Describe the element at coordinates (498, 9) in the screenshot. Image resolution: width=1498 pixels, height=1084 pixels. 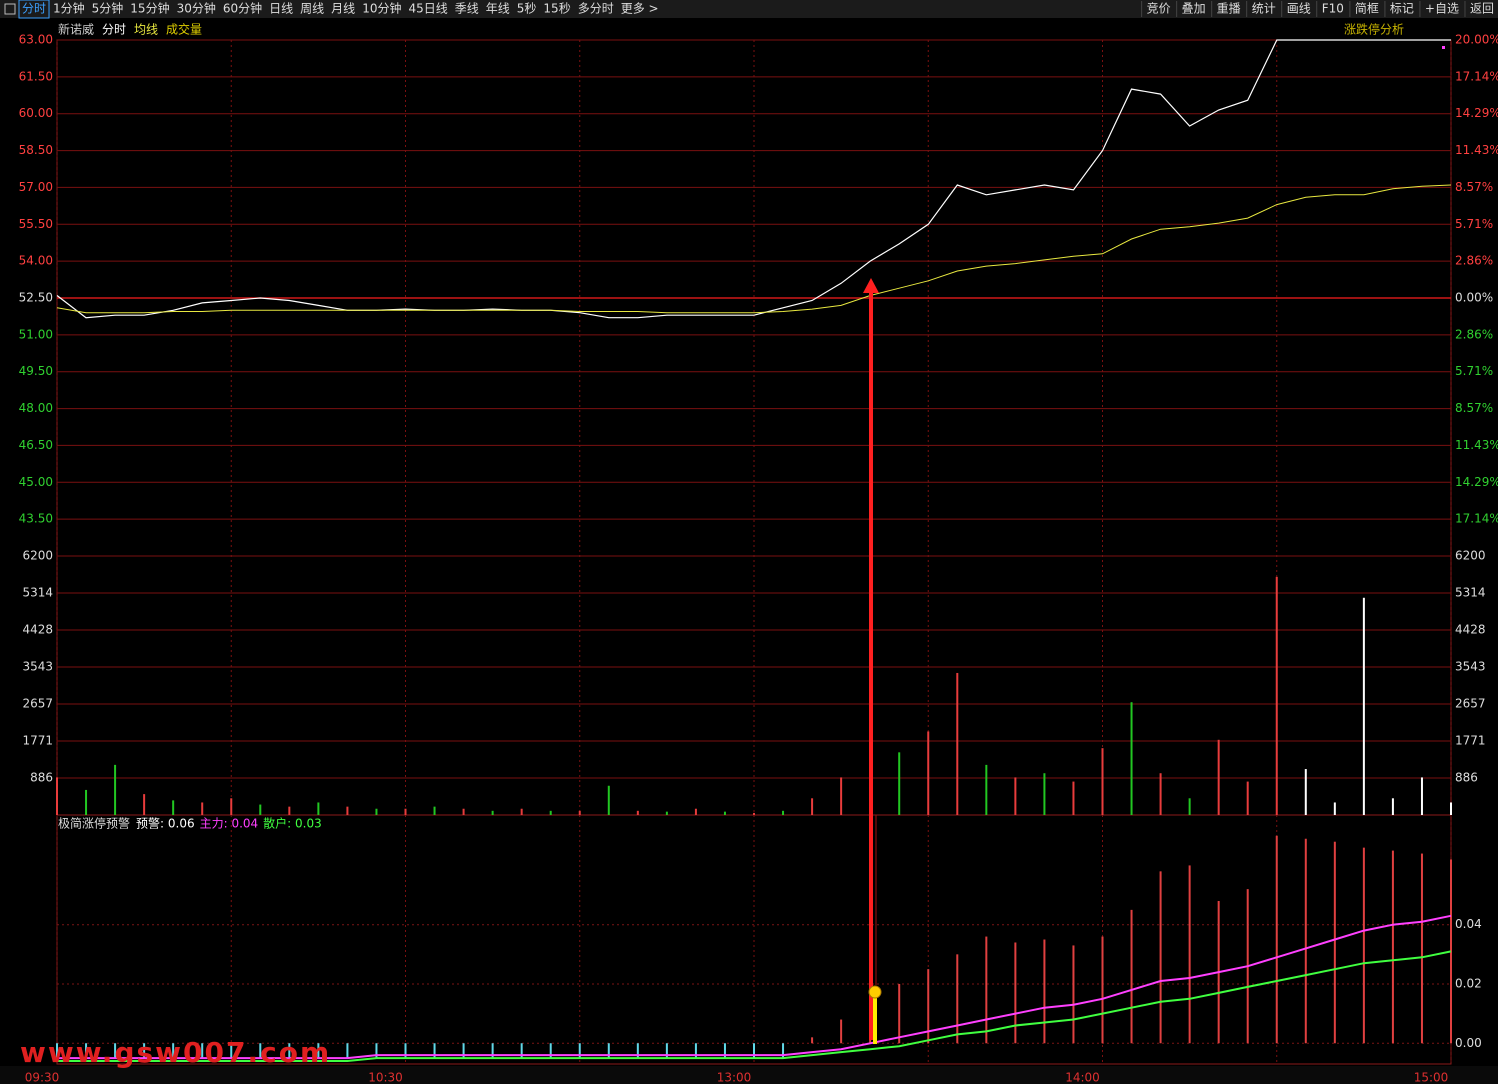
I see `toolbar-tab: 年线` at that location.